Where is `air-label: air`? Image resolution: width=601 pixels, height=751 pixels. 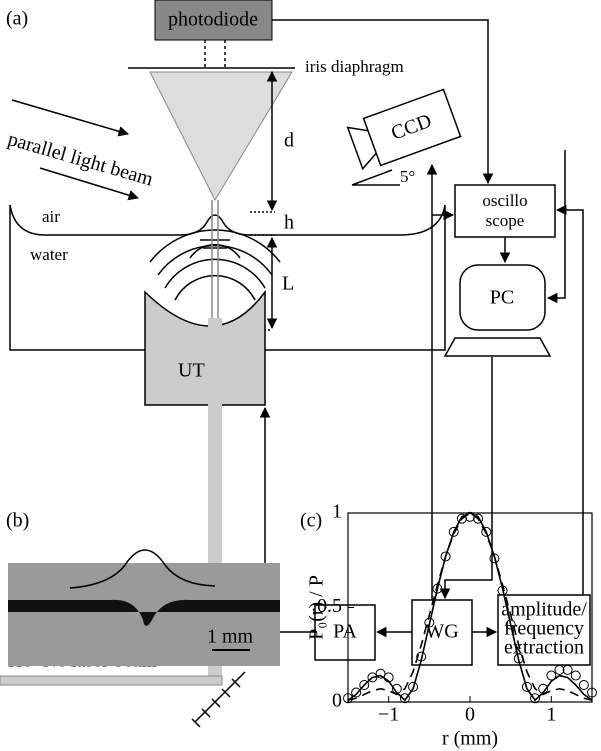 air-label: air is located at coordinates (51, 216).